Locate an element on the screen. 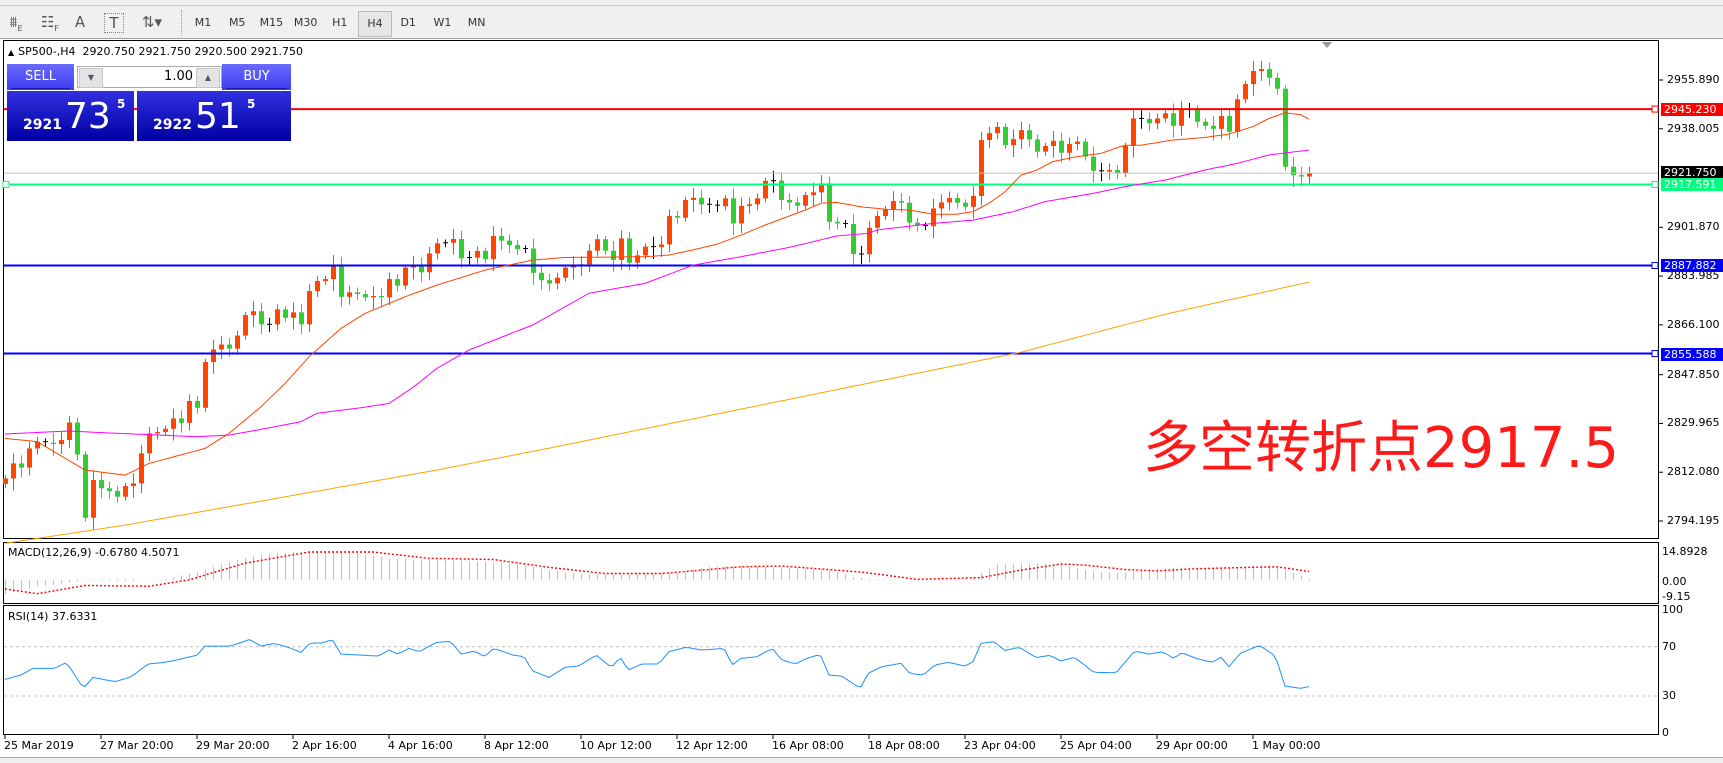  horizontal-line-tag: 2917.591 is located at coordinates (1692, 185).